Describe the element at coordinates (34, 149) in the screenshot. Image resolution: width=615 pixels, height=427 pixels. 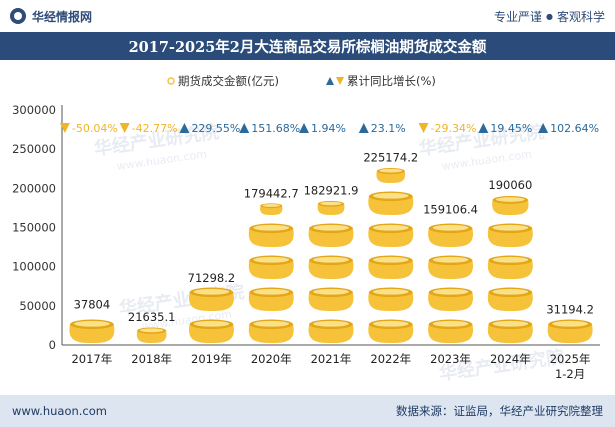
I see `y-tick-label: 250000` at that location.